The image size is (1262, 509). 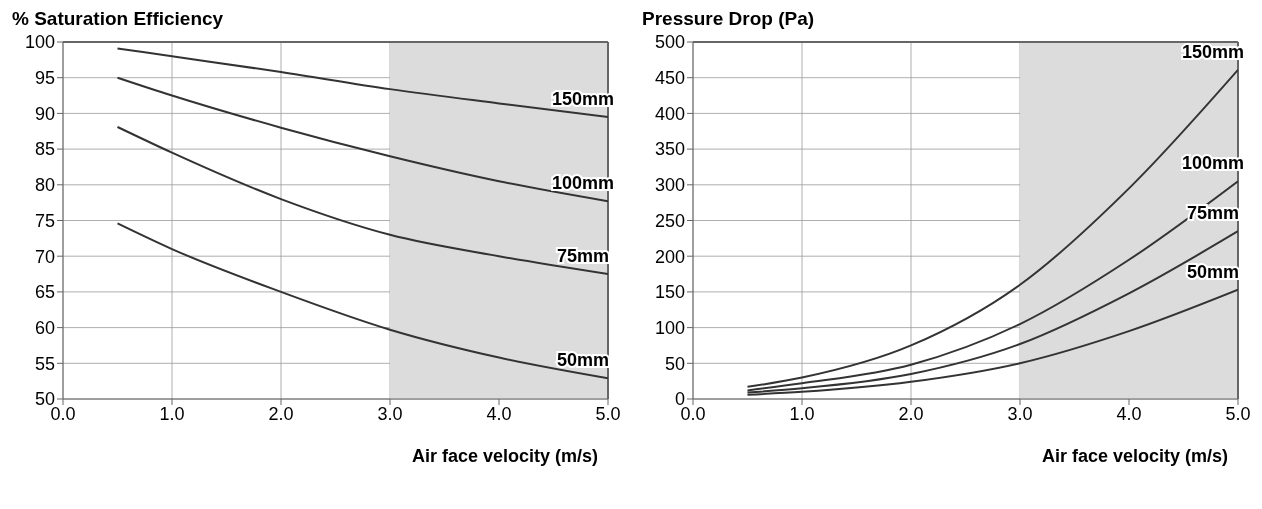 I want to click on y-tick-label: 450, so click(x=669, y=78).